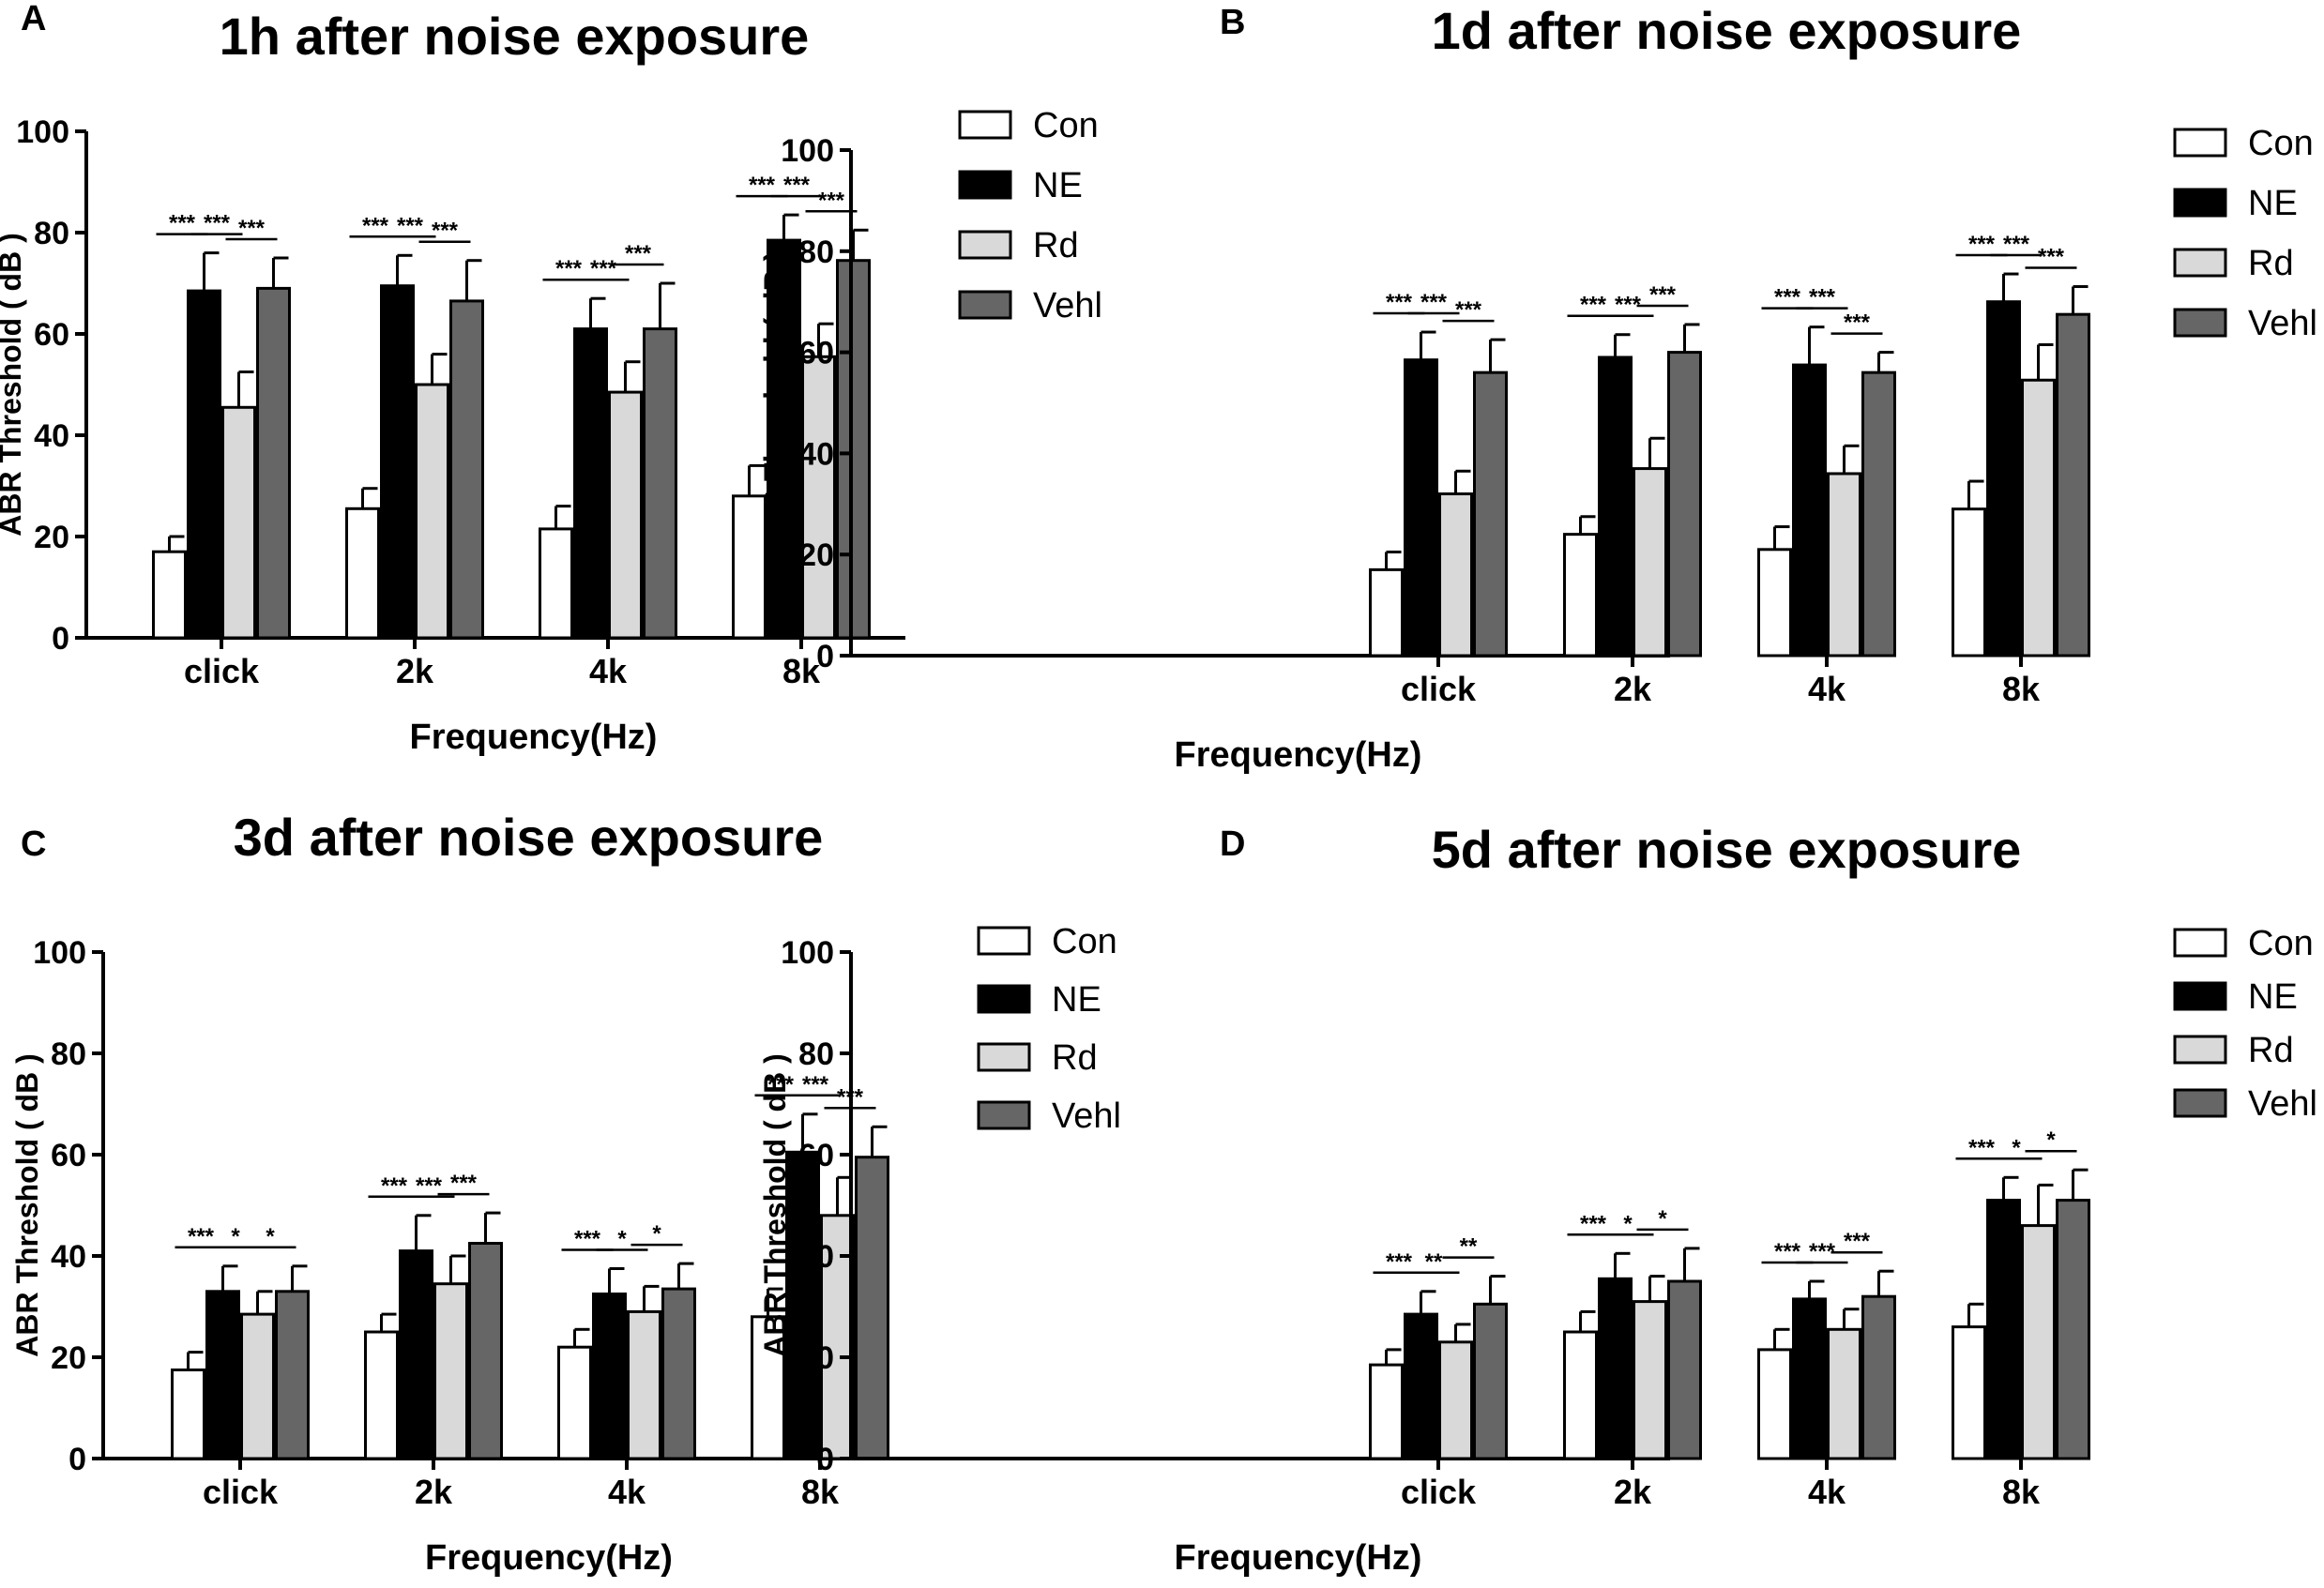 The image size is (2324, 1588). Describe the element at coordinates (33, 19) in the screenshot. I see `panel-label: A` at that location.